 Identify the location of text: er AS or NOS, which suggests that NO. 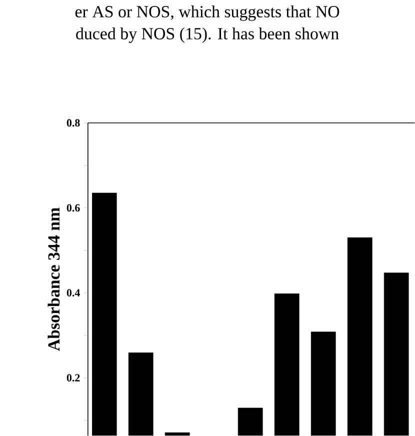
(207, 13).